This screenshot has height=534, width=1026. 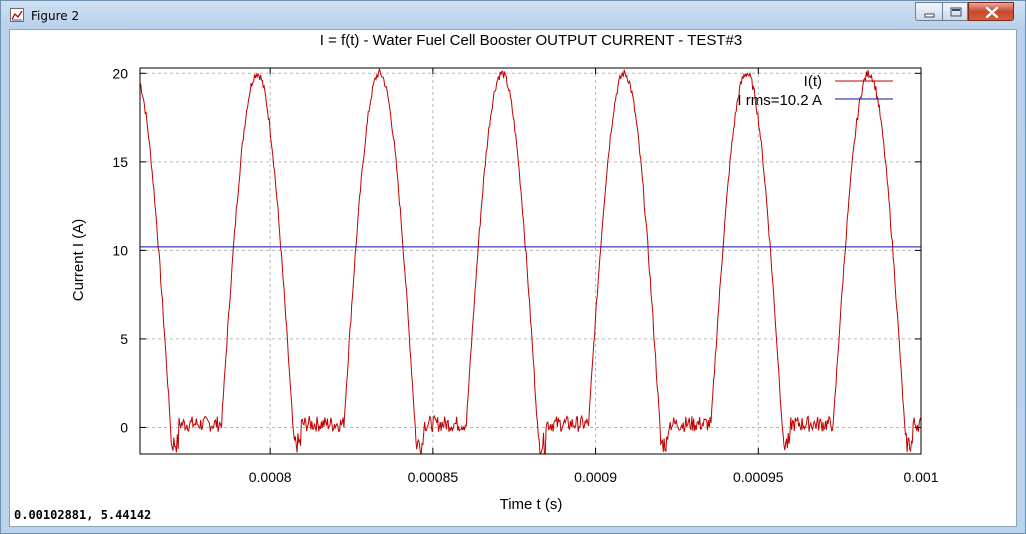 What do you see at coordinates (120, 162) in the screenshot?
I see `y-tick-label: 15` at bounding box center [120, 162].